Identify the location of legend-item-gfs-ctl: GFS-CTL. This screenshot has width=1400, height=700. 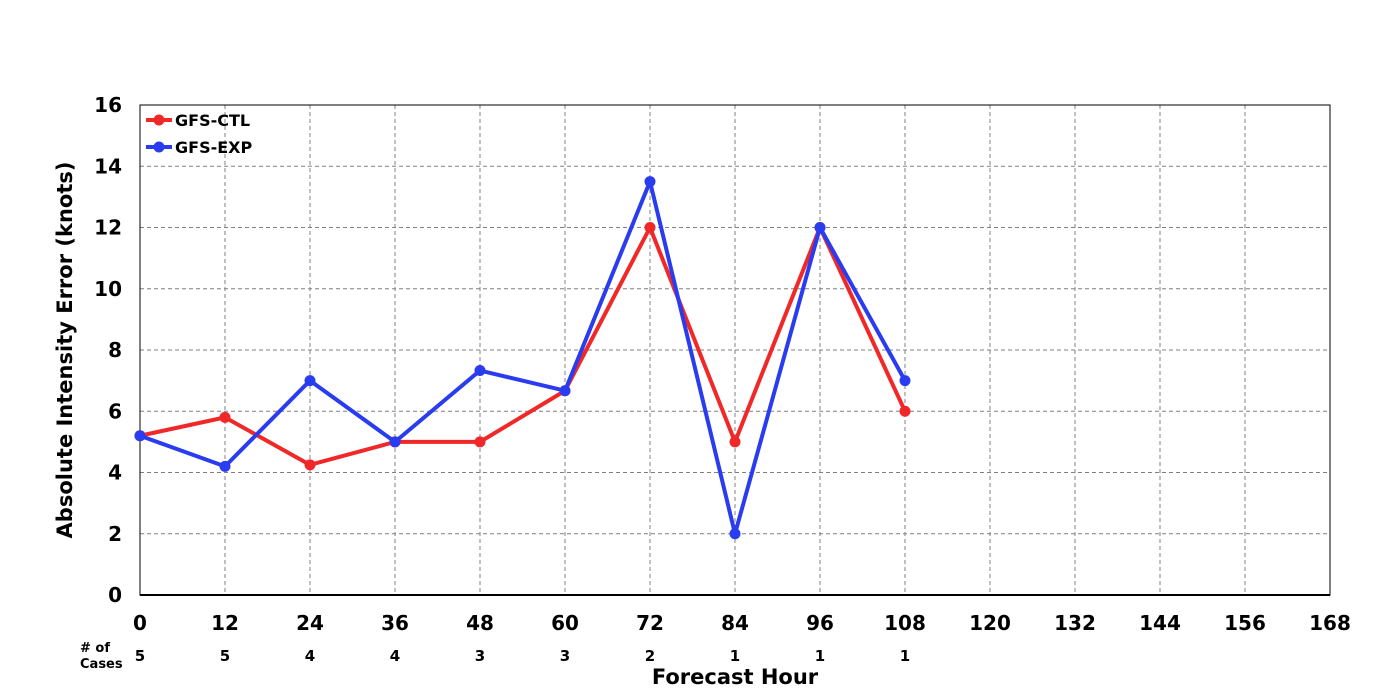
(198, 120).